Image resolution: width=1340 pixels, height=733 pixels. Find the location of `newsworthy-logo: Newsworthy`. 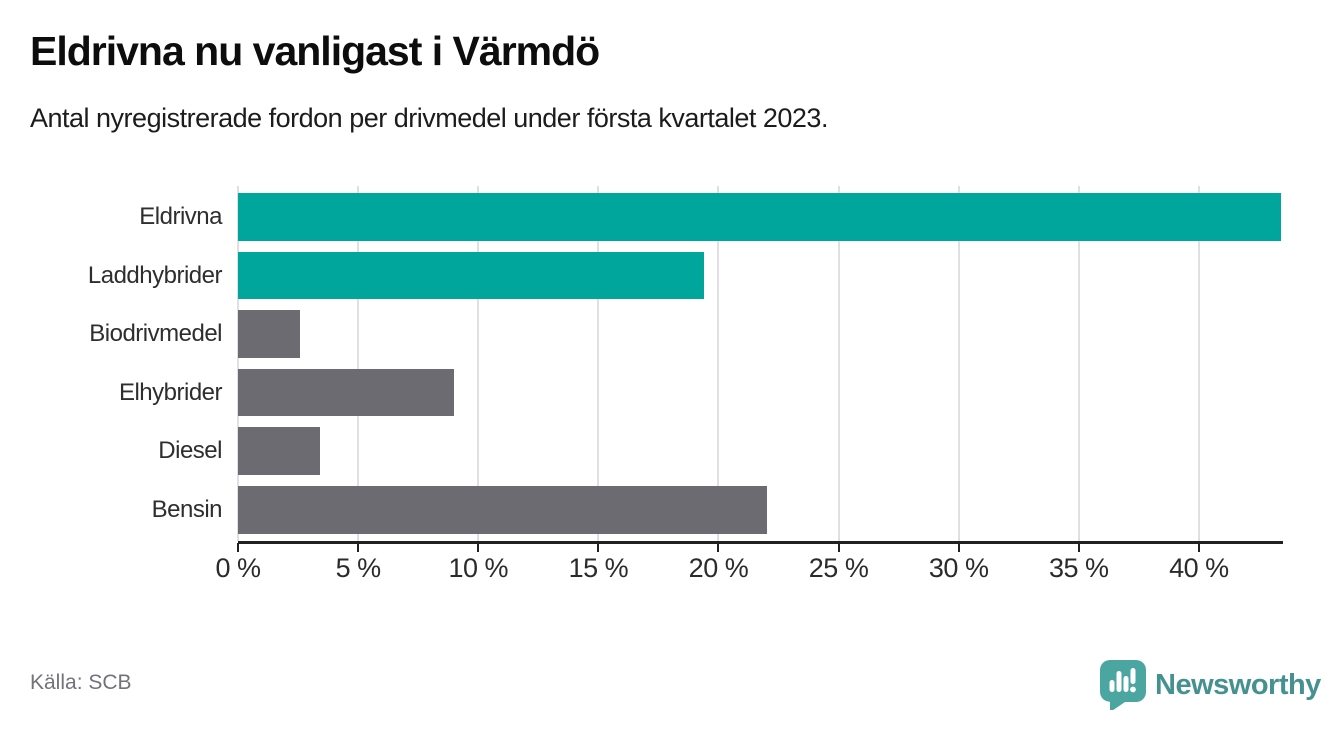

newsworthy-logo: Newsworthy is located at coordinates (1210, 685).